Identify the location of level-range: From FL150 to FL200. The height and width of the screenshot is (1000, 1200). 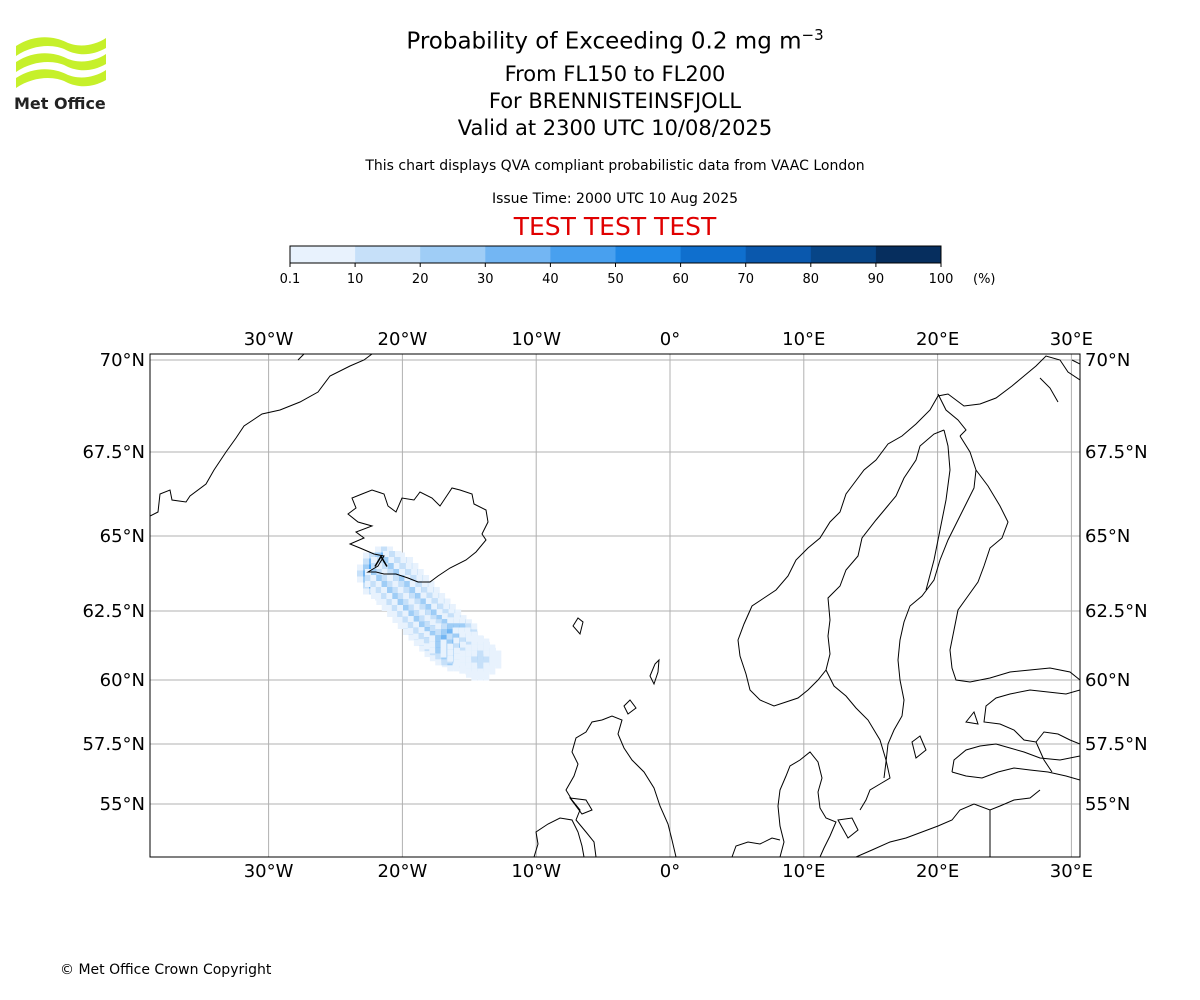
(615, 74).